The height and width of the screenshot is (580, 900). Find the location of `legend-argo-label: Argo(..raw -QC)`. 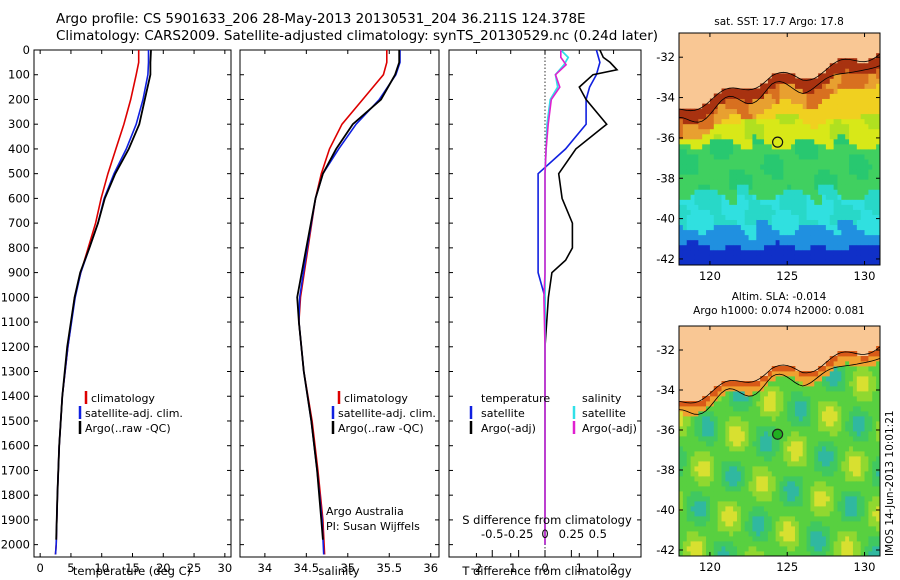

legend-argo-label: Argo(..raw -QC) is located at coordinates (381, 428).